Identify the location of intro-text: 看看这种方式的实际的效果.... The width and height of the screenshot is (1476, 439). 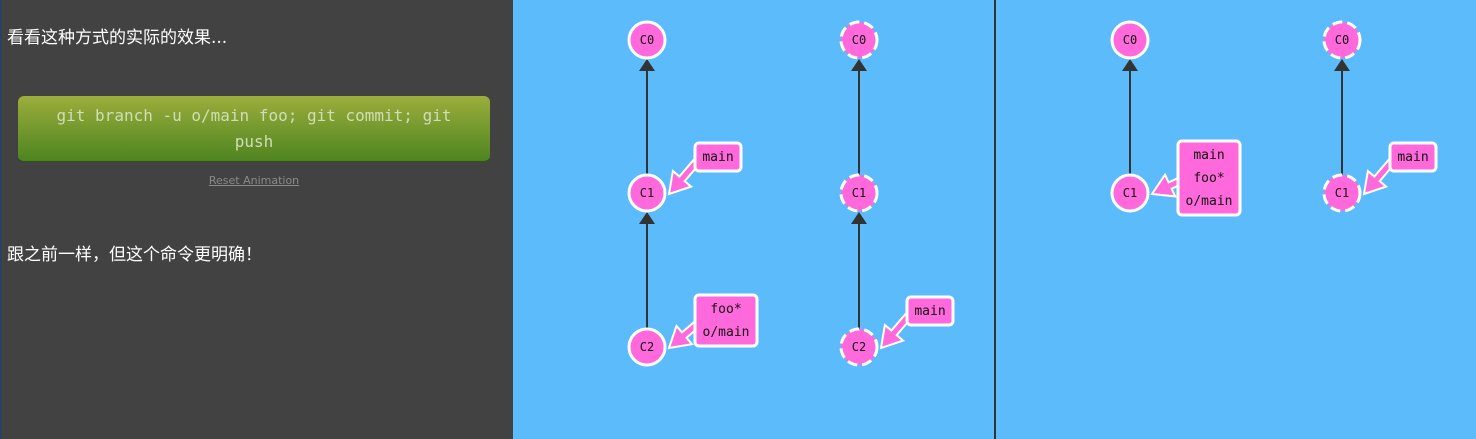
(117, 38).